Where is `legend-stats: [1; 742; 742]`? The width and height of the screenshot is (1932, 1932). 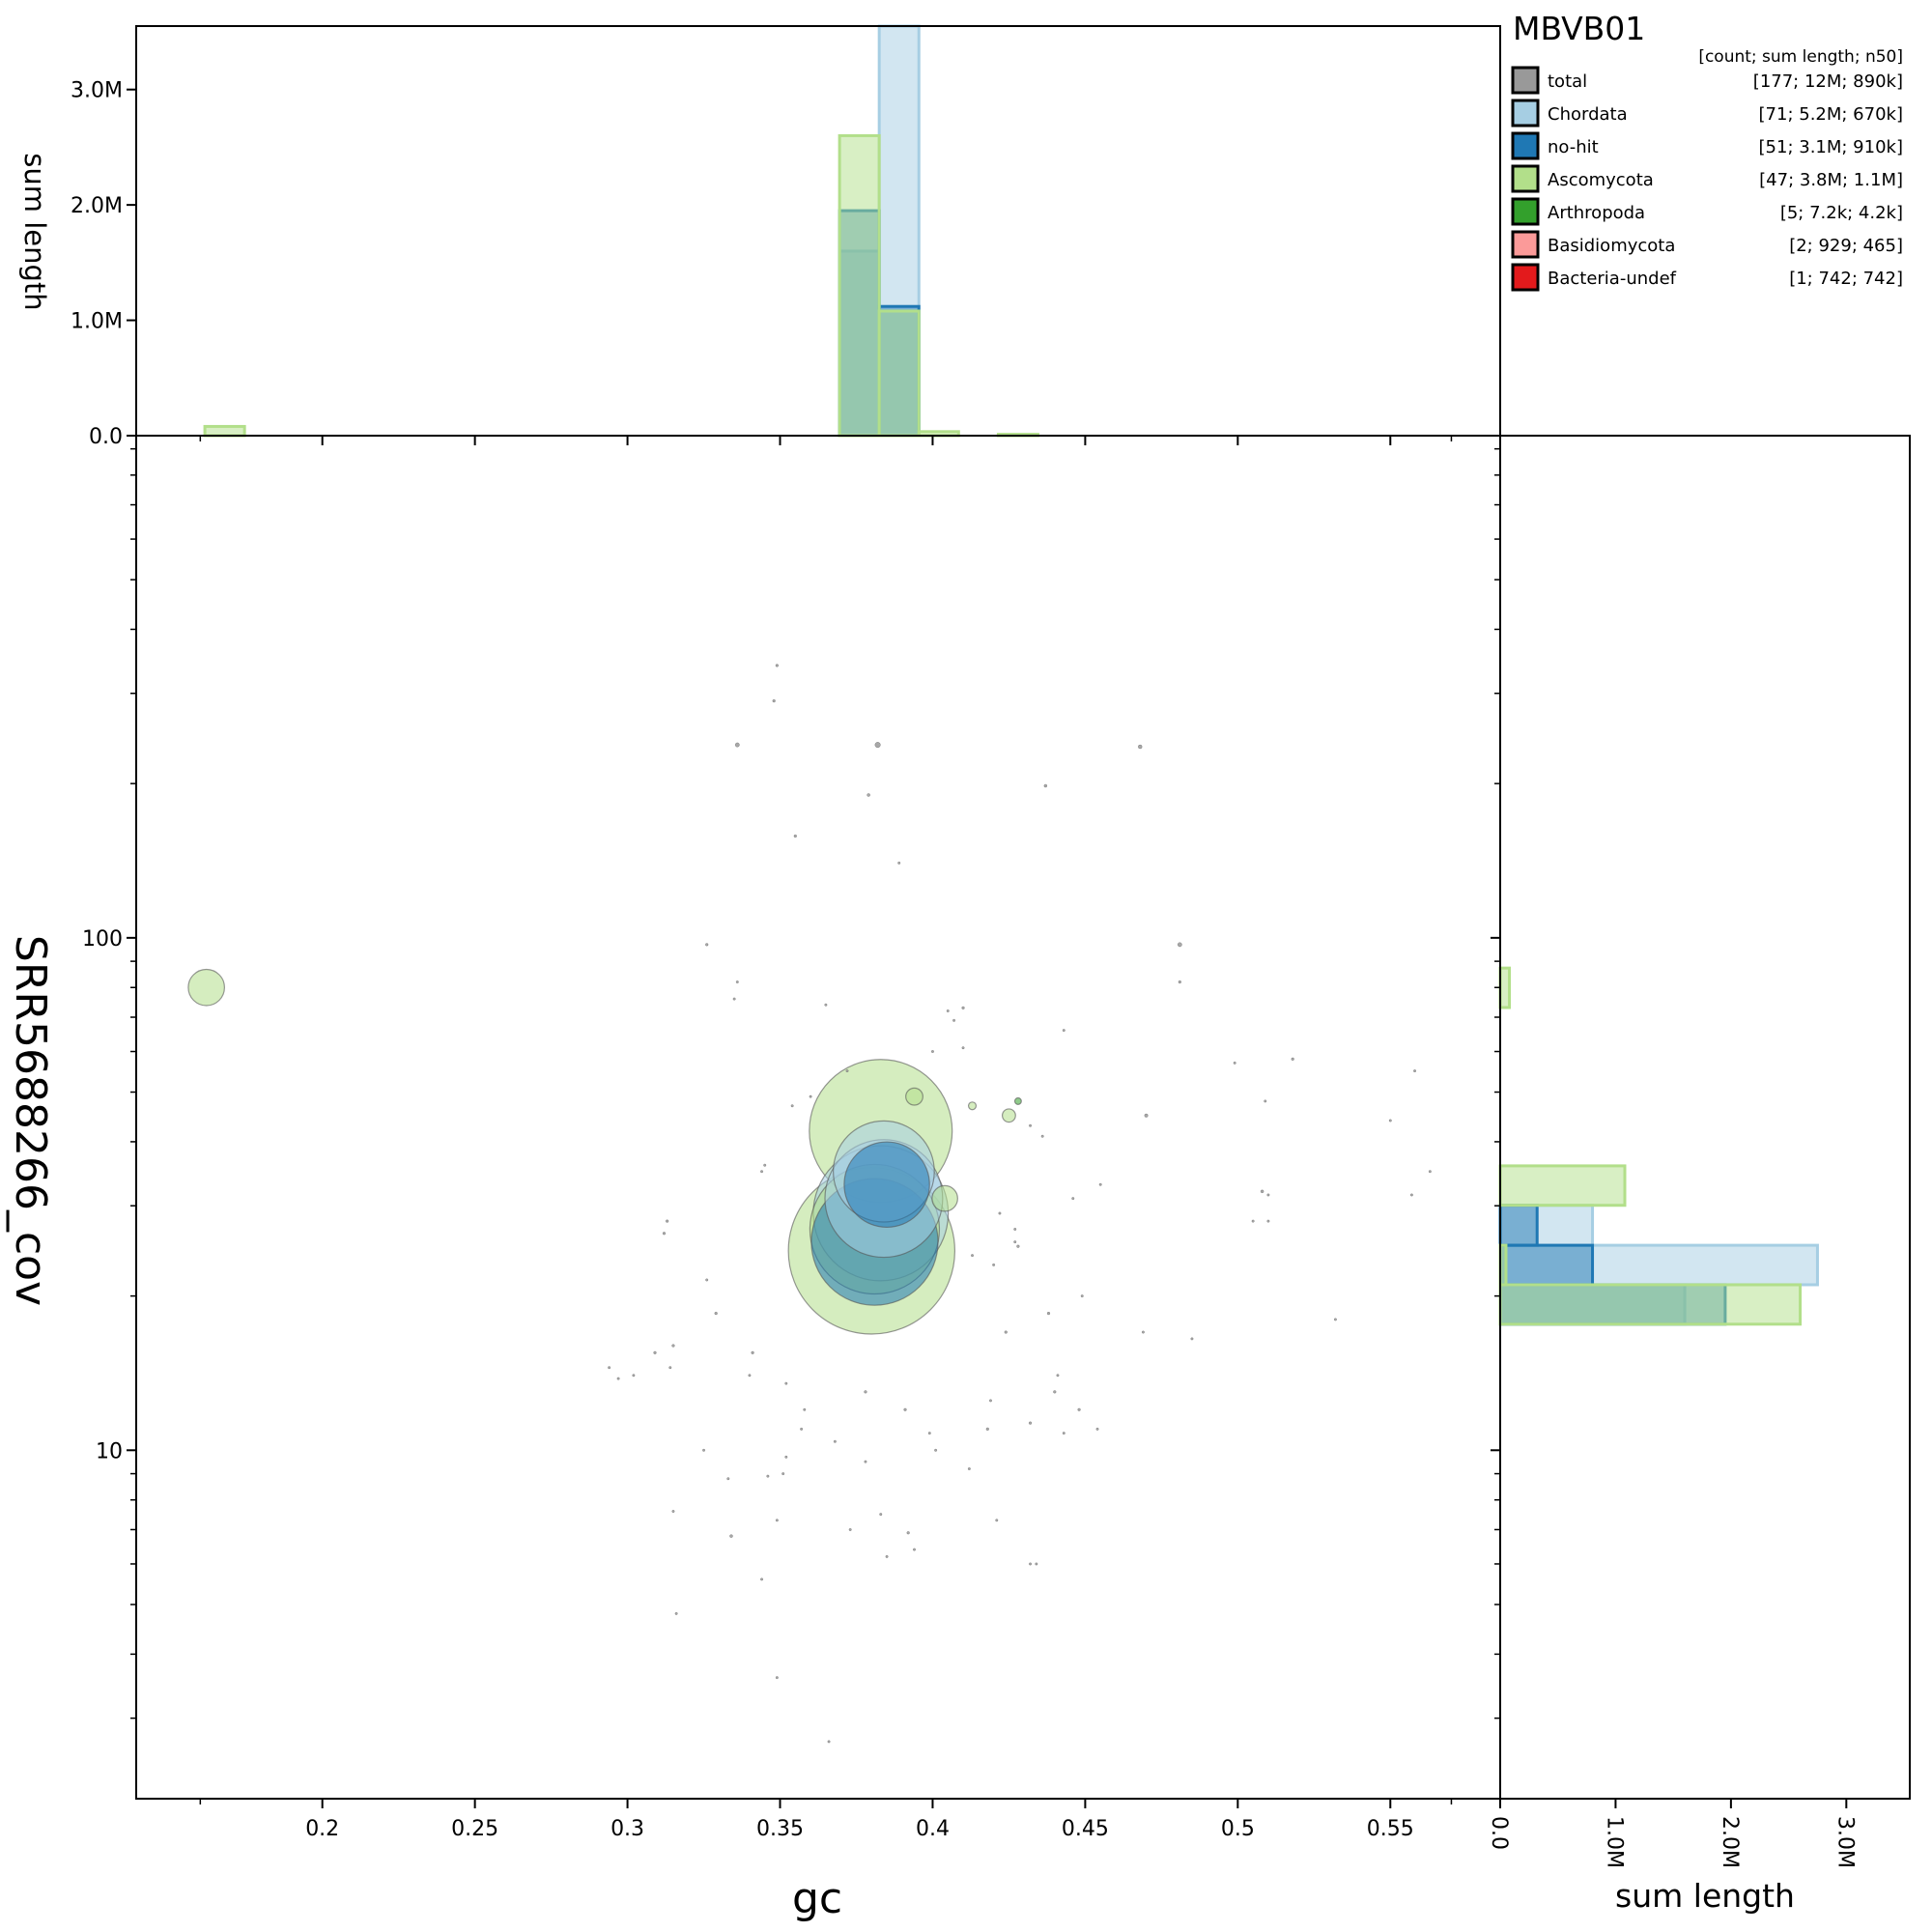
legend-stats: [1; 742; 742] is located at coordinates (1846, 279).